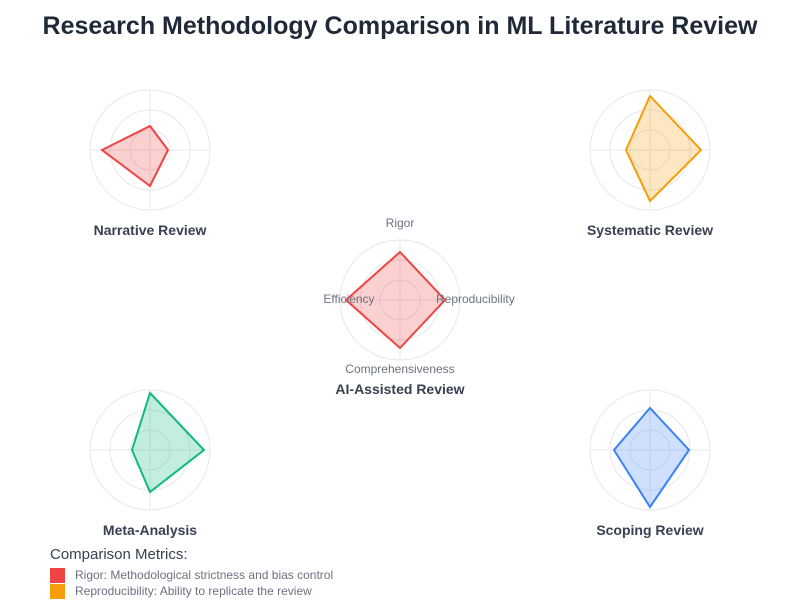 The image size is (800, 600). Describe the element at coordinates (150, 230) in the screenshot. I see `chart-label: Narrative Review` at that location.